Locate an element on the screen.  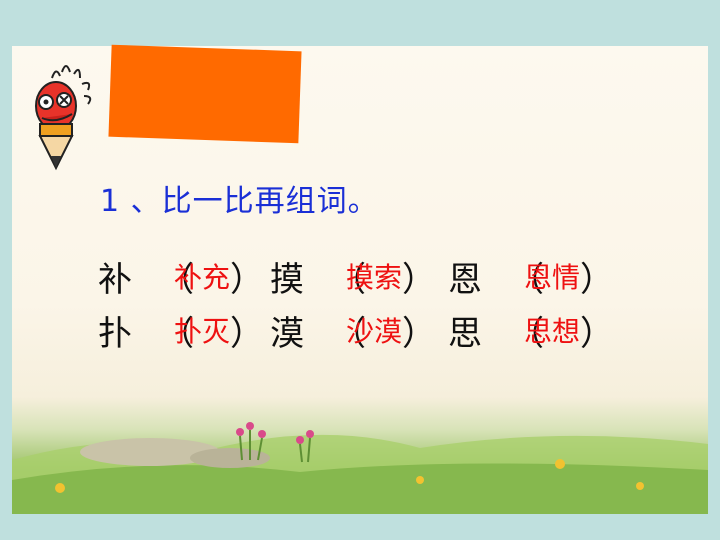
pencil-mascot-icon is located at coordinates (63, 118).